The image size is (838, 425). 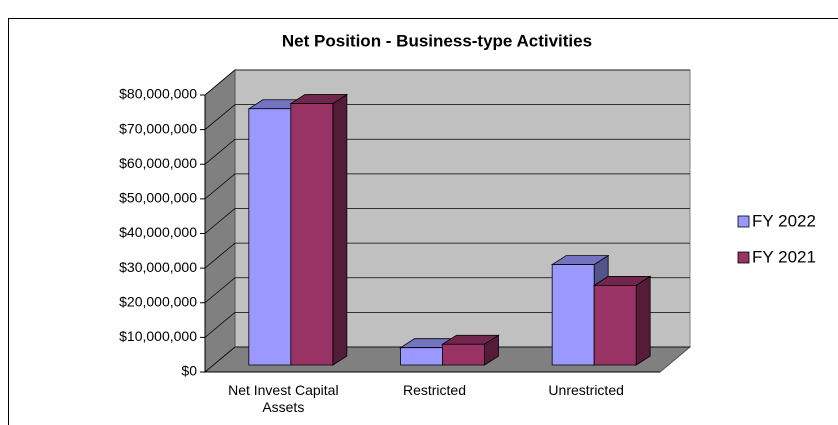 I want to click on x-tick-label: Net Invest Capital Assets, so click(x=283, y=398).